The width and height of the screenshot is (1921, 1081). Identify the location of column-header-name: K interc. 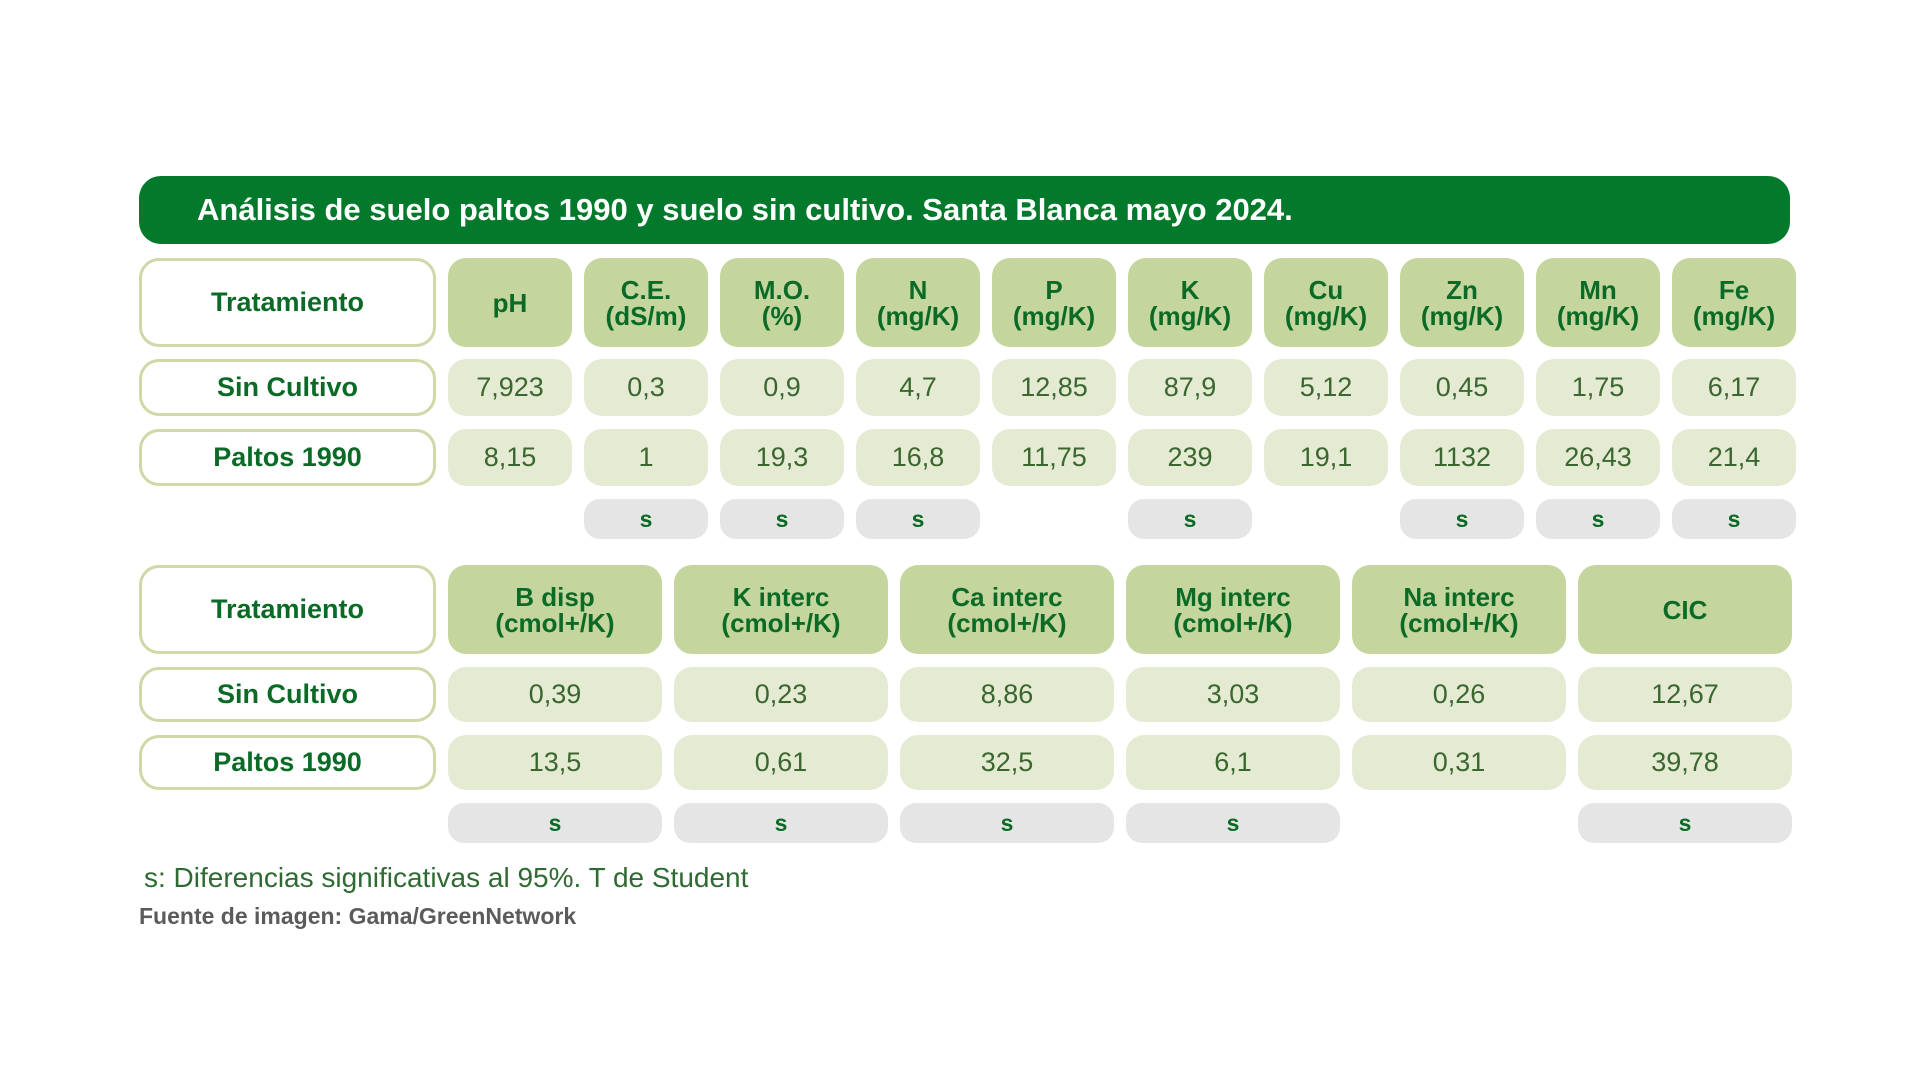
(781, 596).